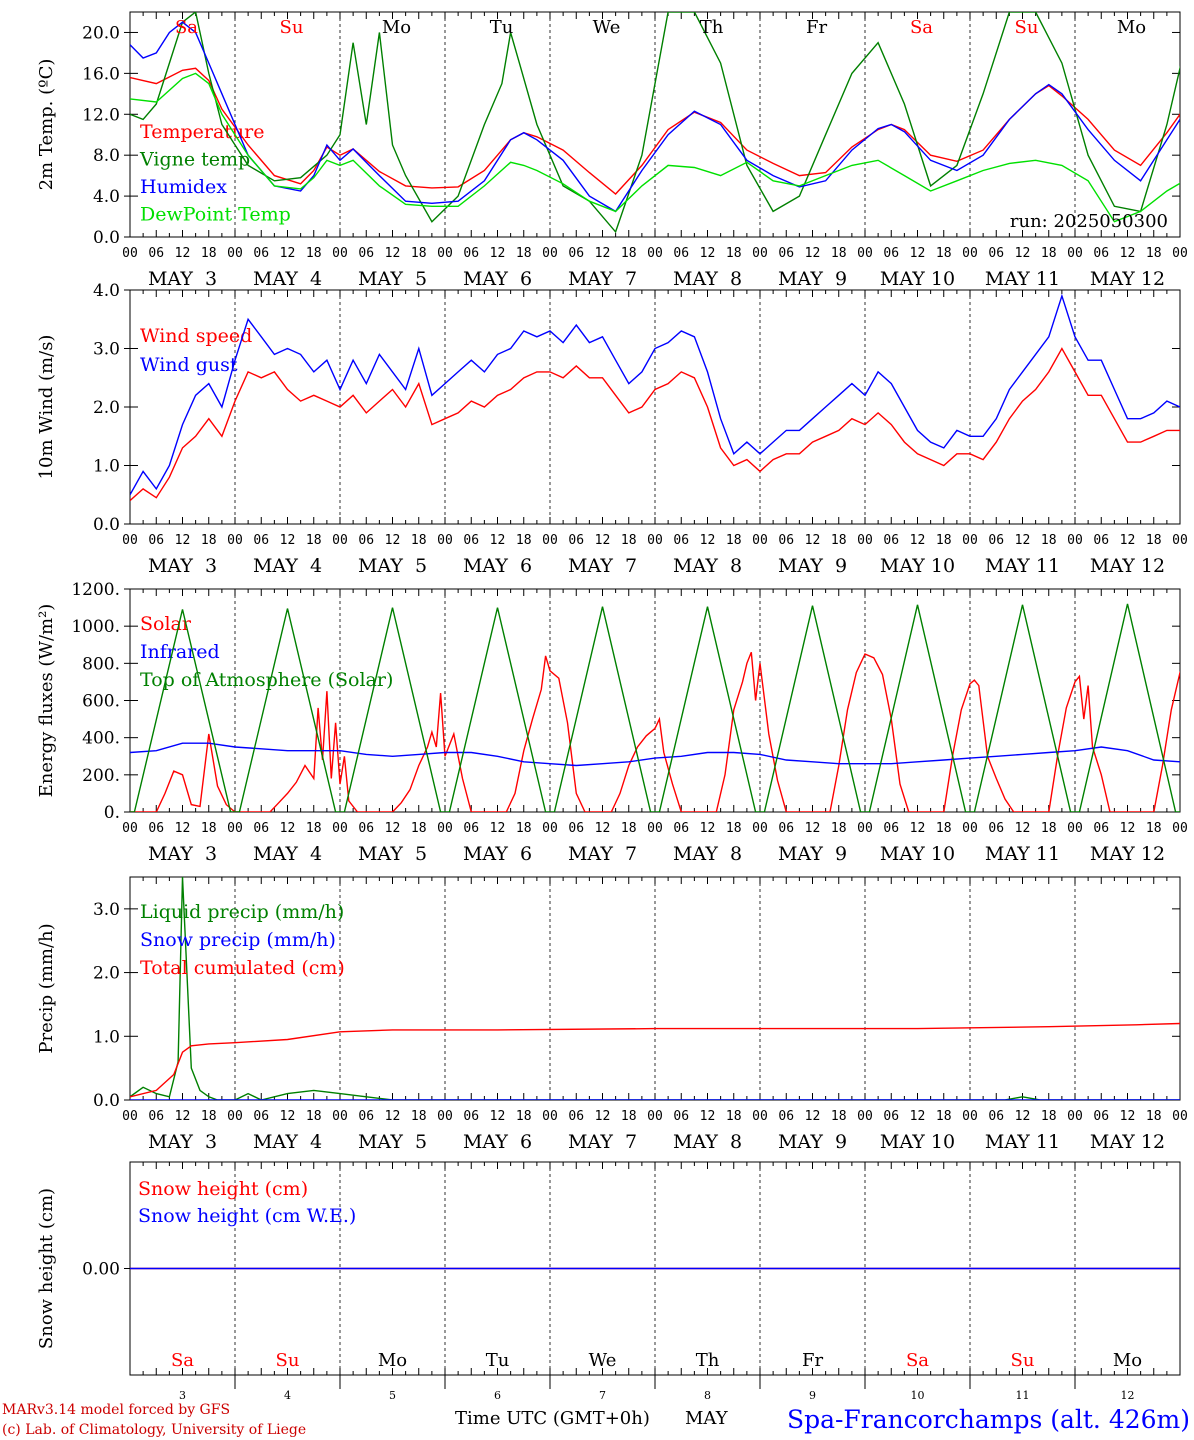 This screenshot has width=1194, height=1440. I want to click on date-label: MAY 6, so click(497, 566).